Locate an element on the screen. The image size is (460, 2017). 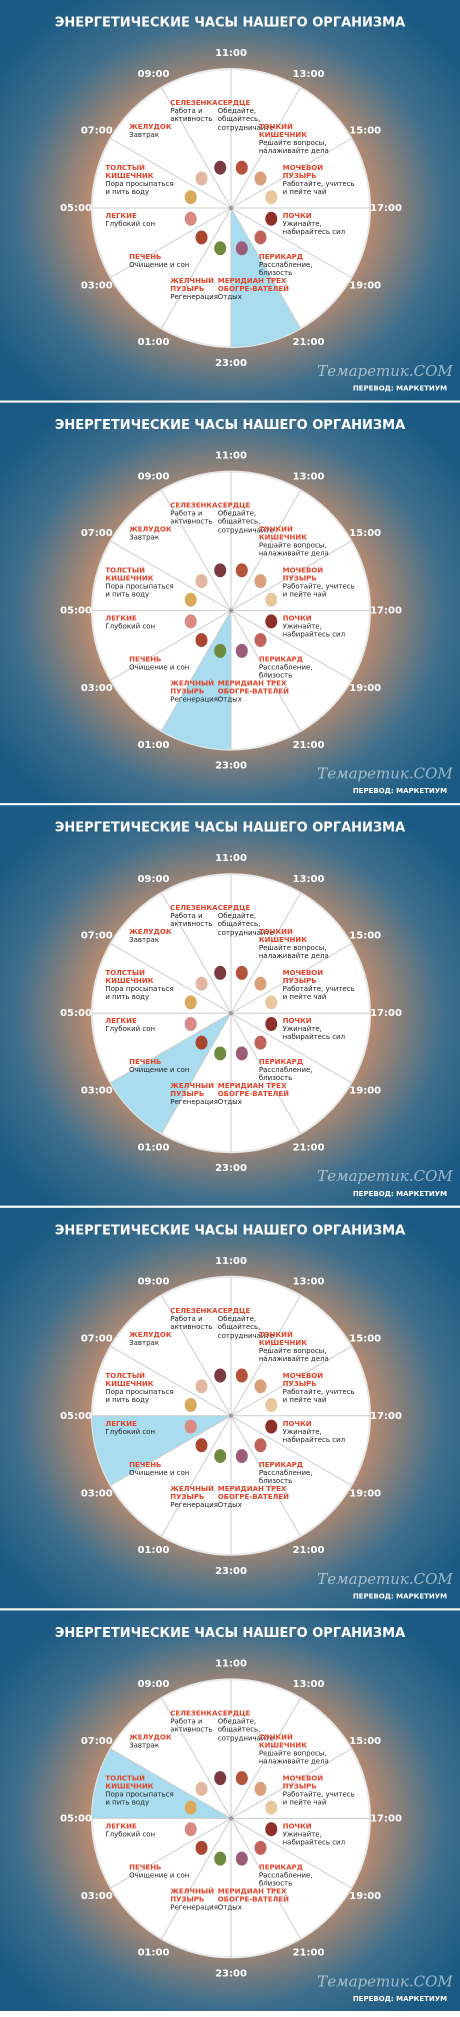
credit: ПЕРЕВОД: МАРКЕТИУМ is located at coordinates (400, 389).